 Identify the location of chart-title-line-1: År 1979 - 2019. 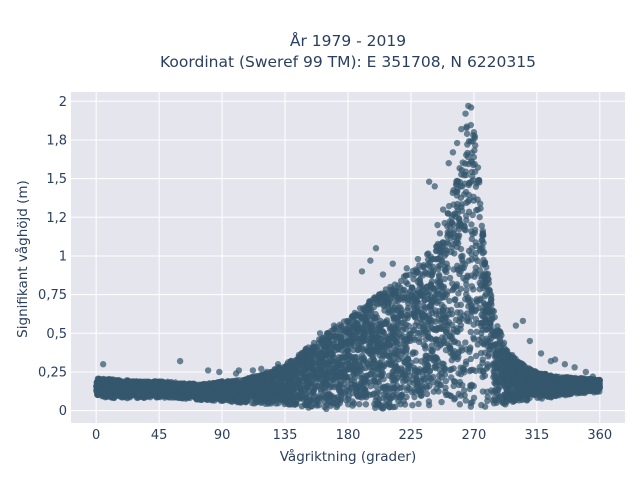
(348, 40).